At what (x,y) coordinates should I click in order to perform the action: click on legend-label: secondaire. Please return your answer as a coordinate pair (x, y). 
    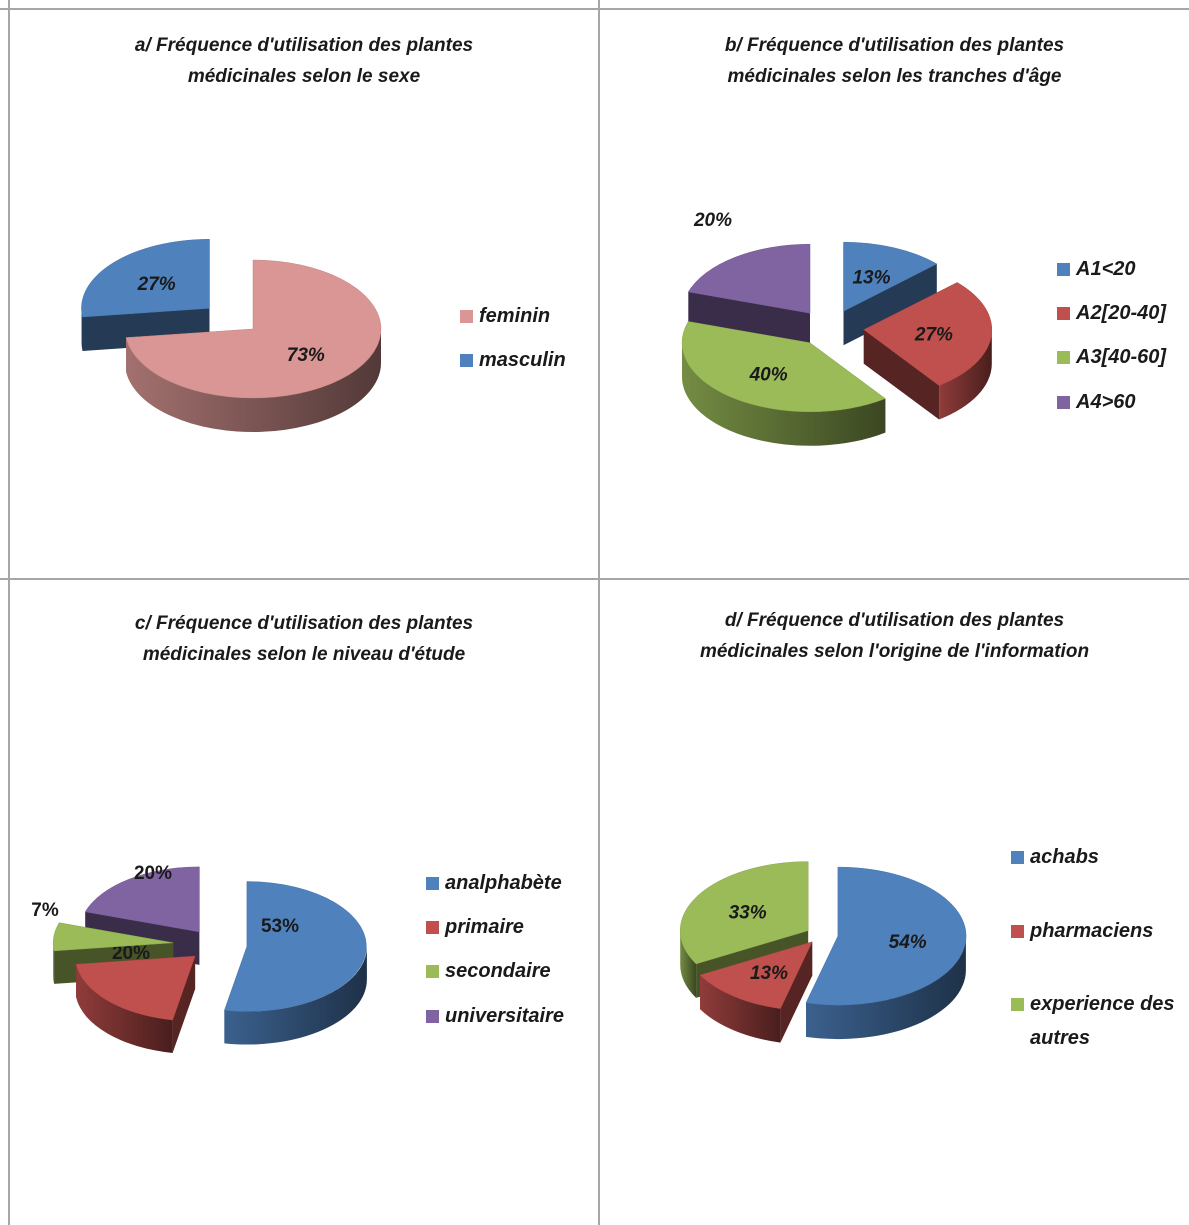
    Looking at the image, I should click on (498, 971).